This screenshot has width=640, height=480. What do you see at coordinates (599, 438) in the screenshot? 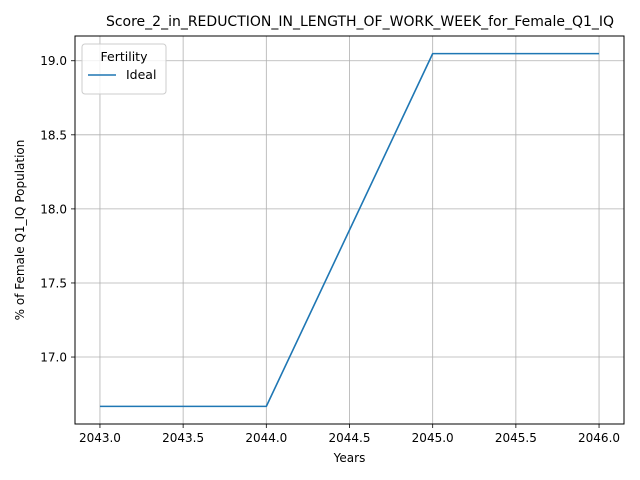
I see `x-tick-label: 2046.0` at bounding box center [599, 438].